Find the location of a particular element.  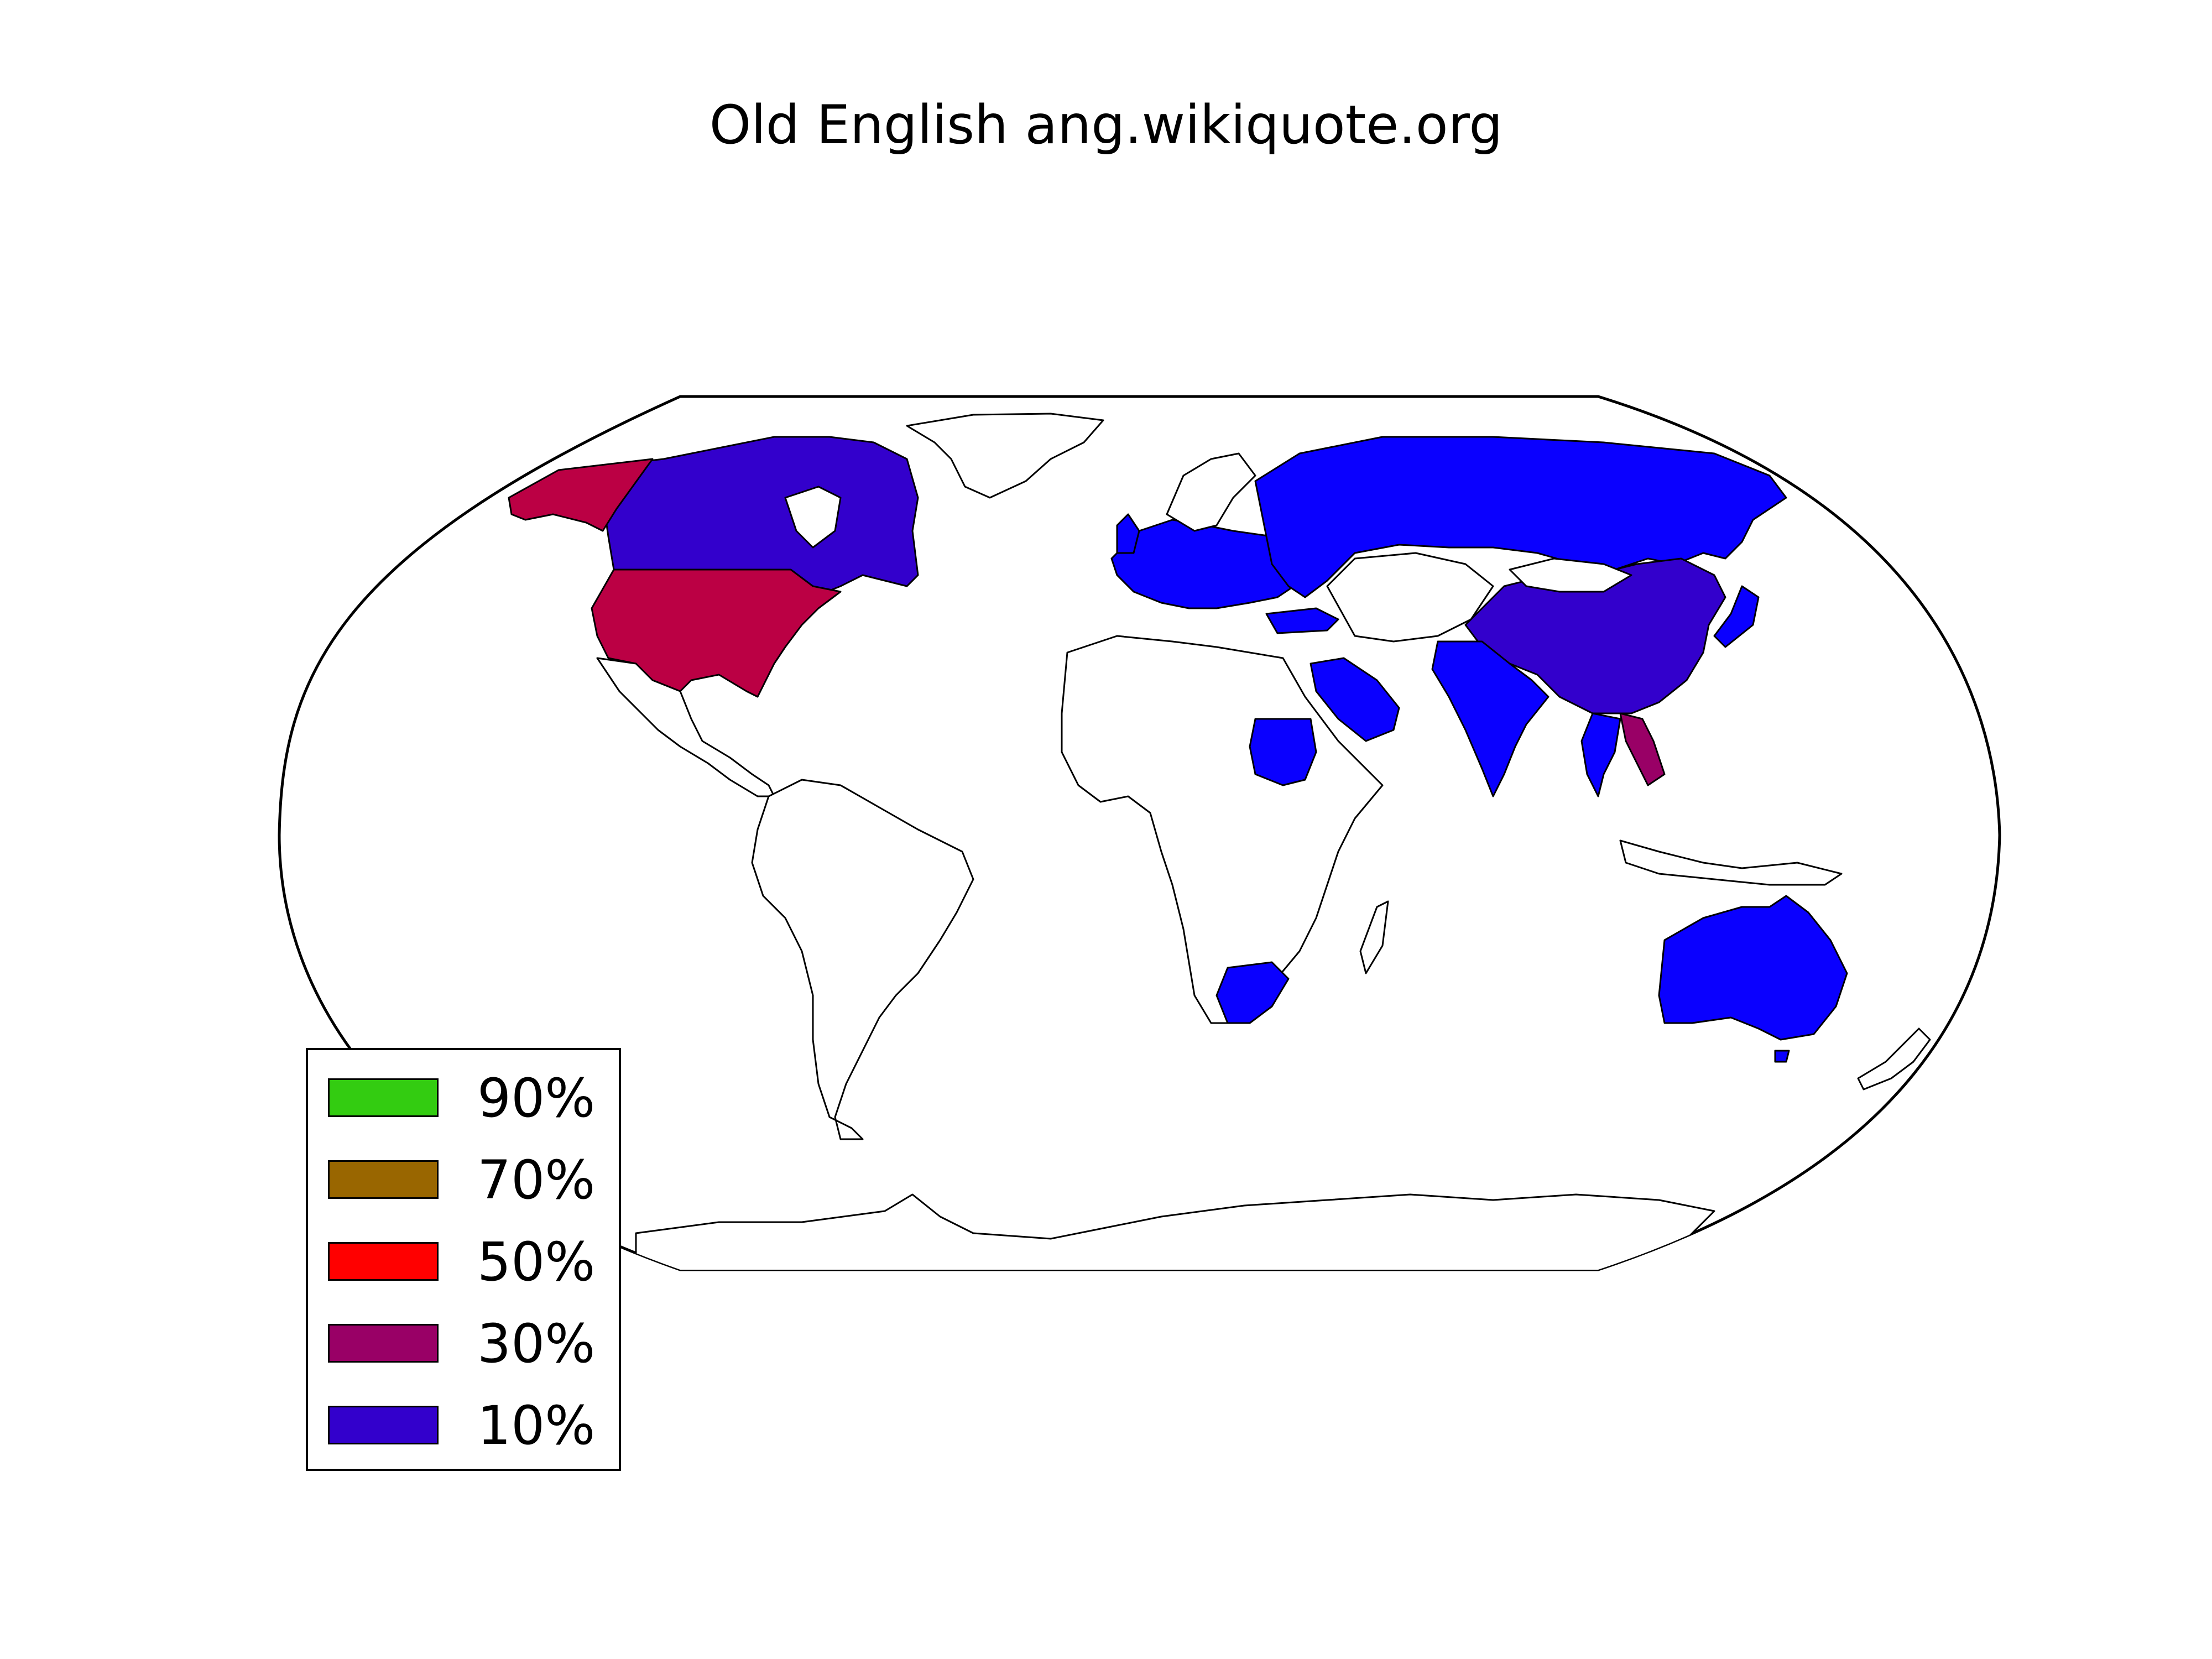

map-legend: 90% 70% 50% 30% 10% is located at coordinates (464, 1259).